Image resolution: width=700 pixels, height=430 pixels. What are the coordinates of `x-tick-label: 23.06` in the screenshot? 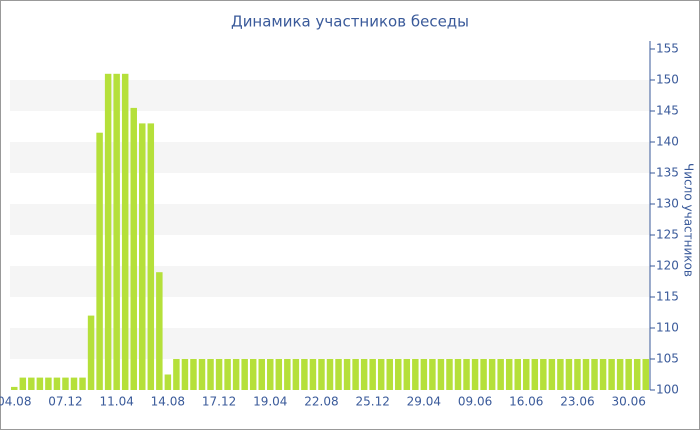 It's located at (577, 402).